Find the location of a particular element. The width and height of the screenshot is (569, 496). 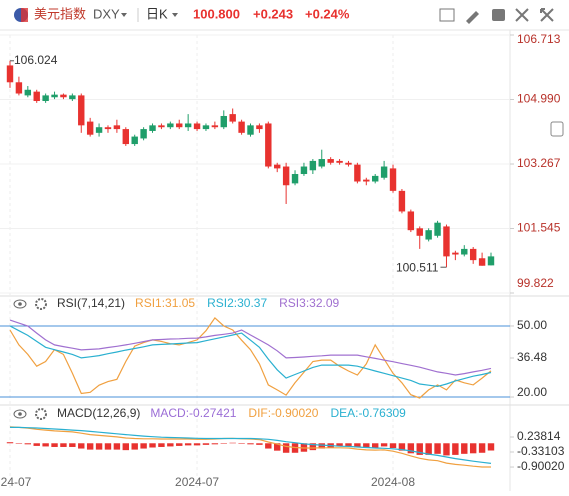

side-tool-icon is located at coordinates (557, 129).